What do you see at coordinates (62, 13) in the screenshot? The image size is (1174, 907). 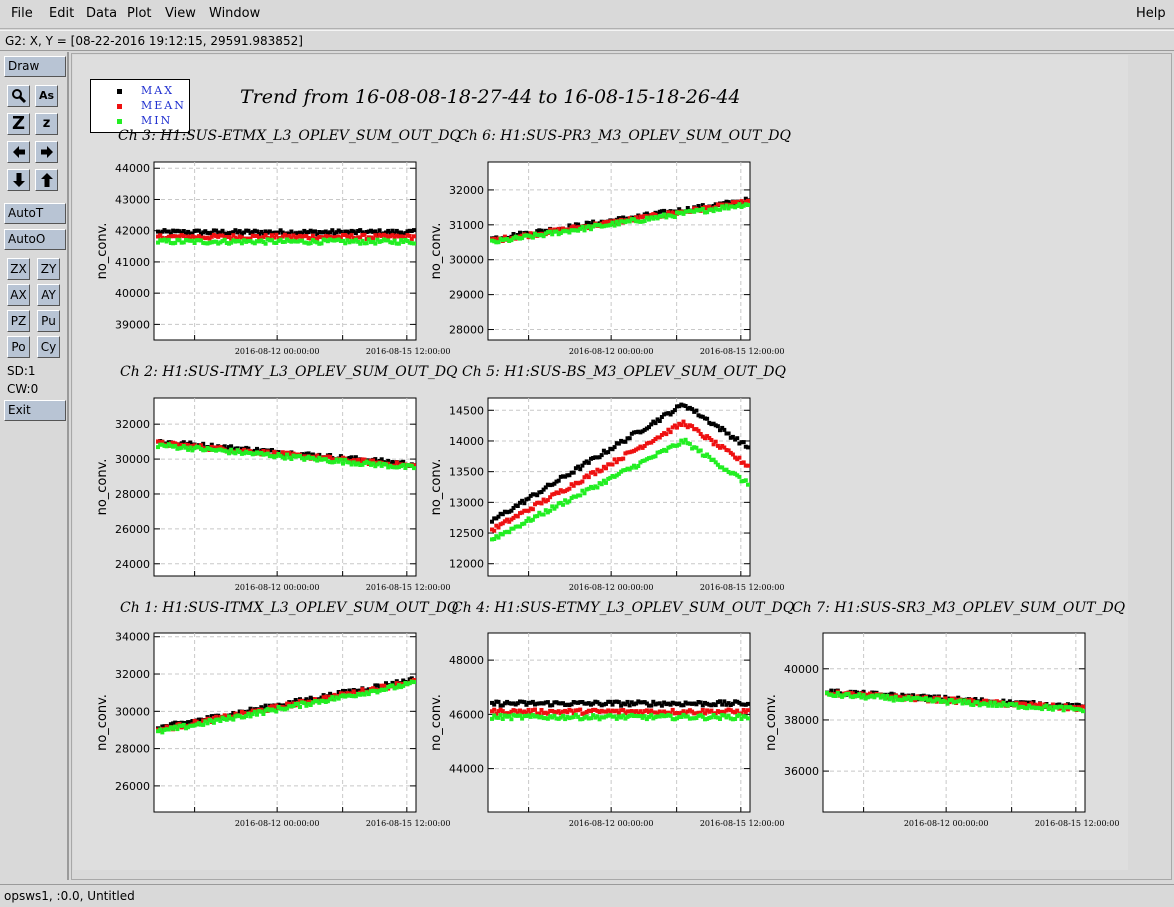 I see `menu-edit: Edit` at bounding box center [62, 13].